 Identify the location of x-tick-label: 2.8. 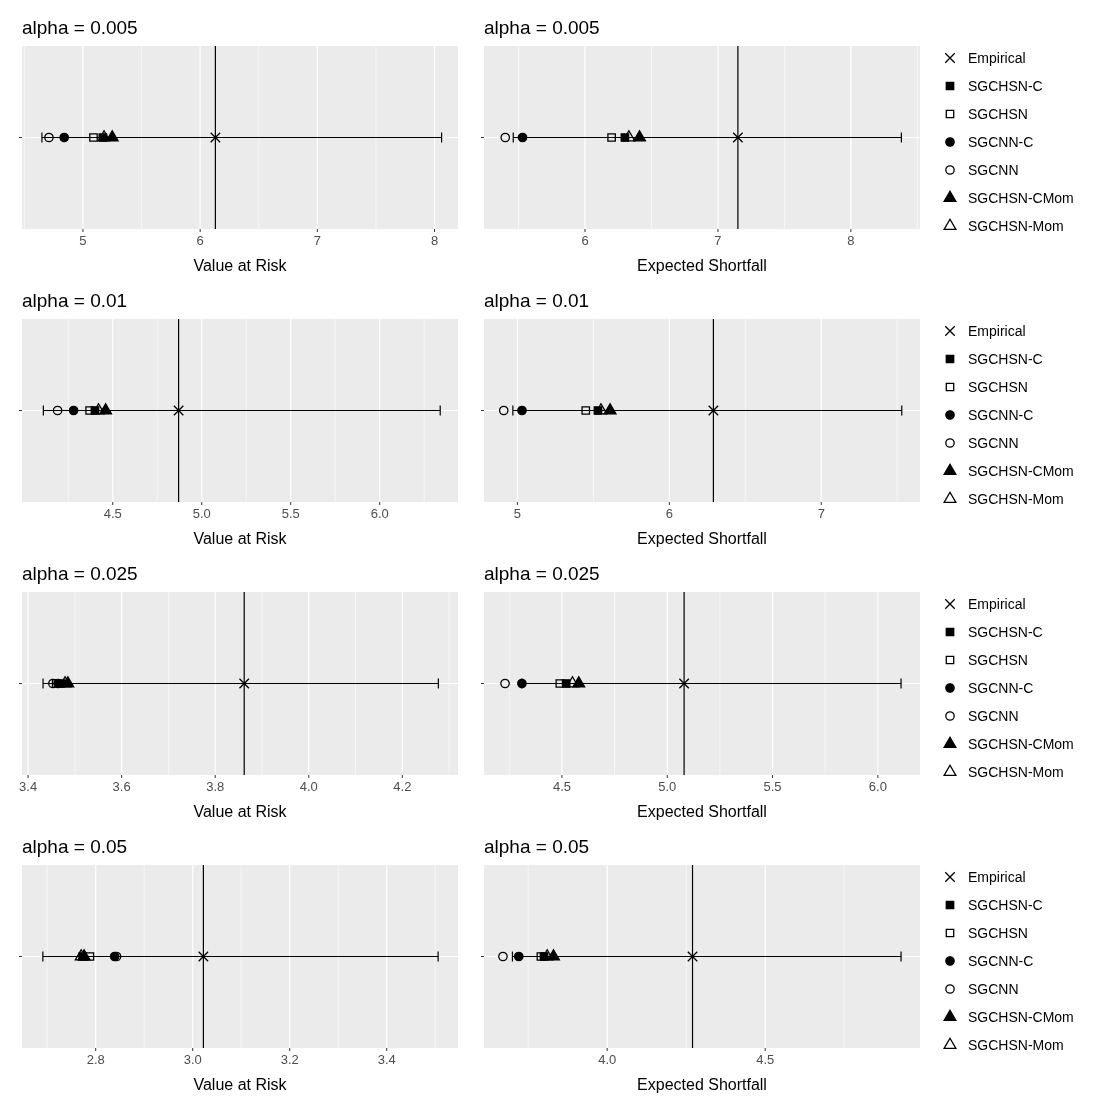
(95, 1059).